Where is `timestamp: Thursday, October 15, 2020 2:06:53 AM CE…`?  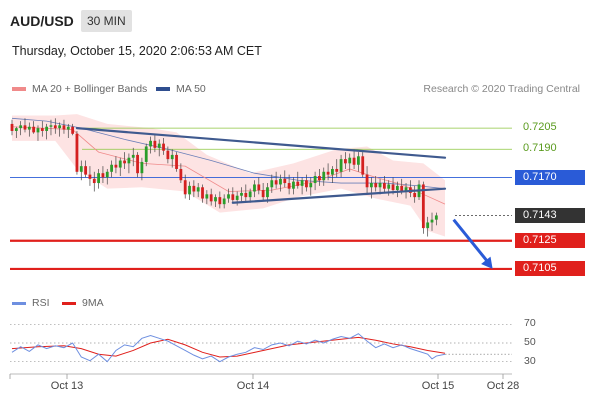 timestamp: Thursday, October 15, 2020 2:06:53 AM CE… is located at coordinates (137, 51).